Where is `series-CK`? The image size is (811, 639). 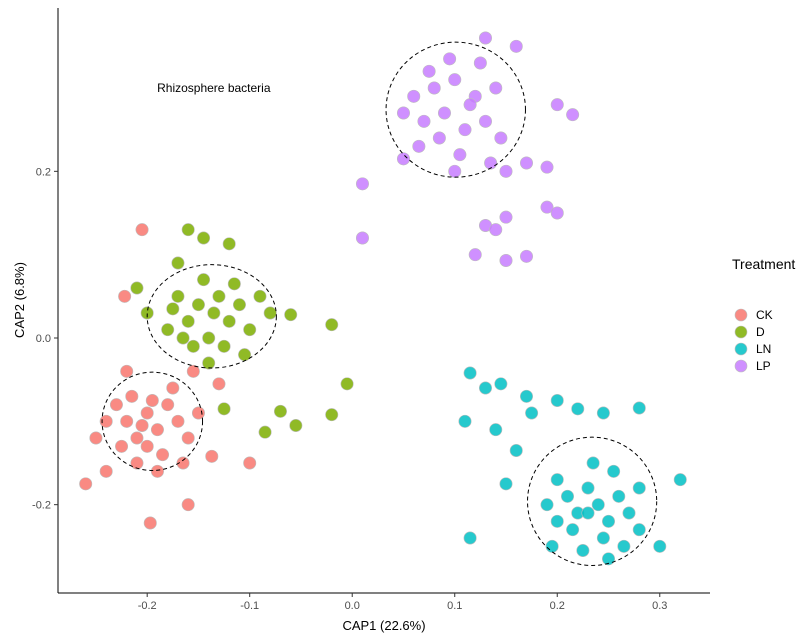
series-CK is located at coordinates (168, 376).